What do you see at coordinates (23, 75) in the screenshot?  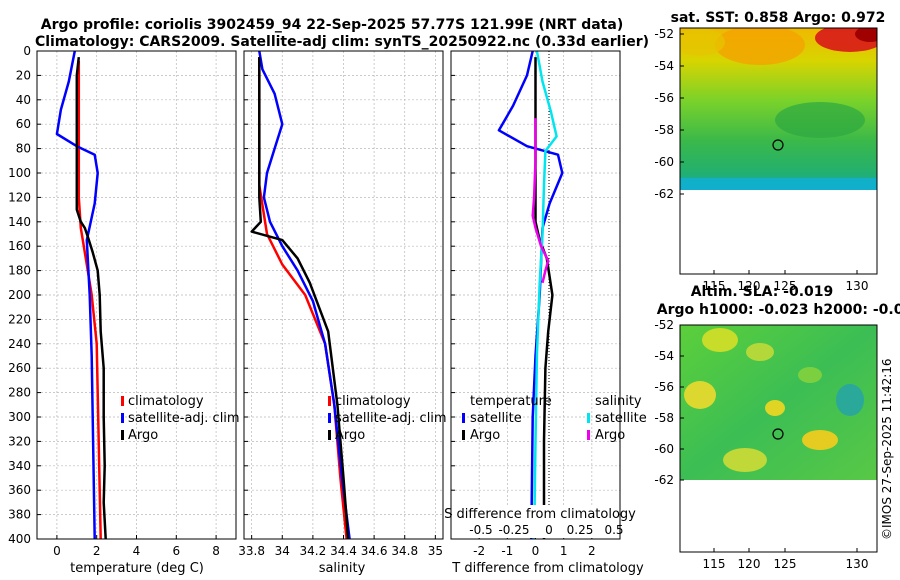 I see `y-tick-label: 20` at bounding box center [23, 75].